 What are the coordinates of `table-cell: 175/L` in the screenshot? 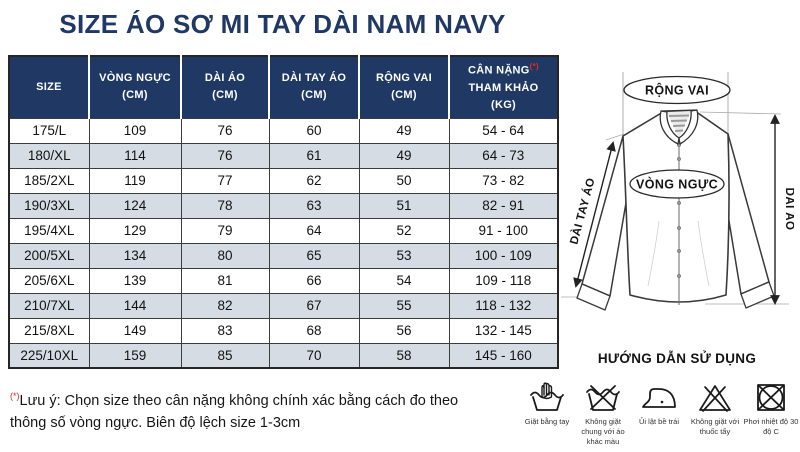 It's located at (49, 130).